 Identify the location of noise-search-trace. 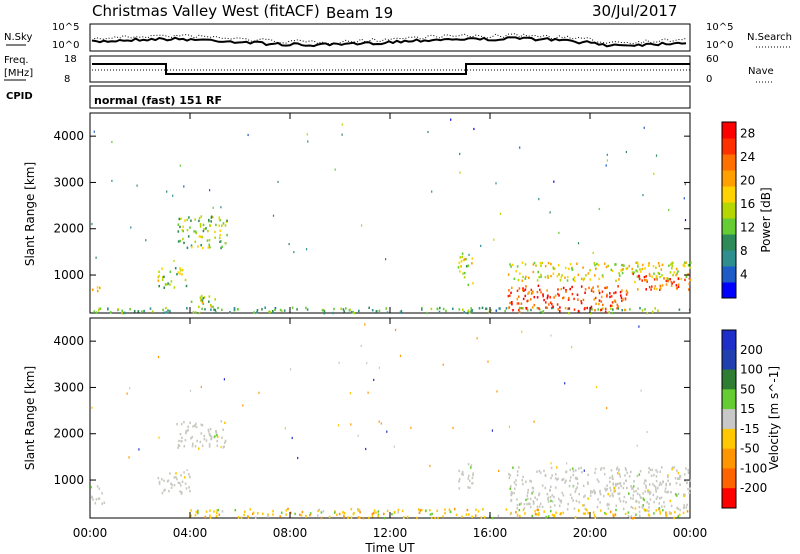
(389, 39).